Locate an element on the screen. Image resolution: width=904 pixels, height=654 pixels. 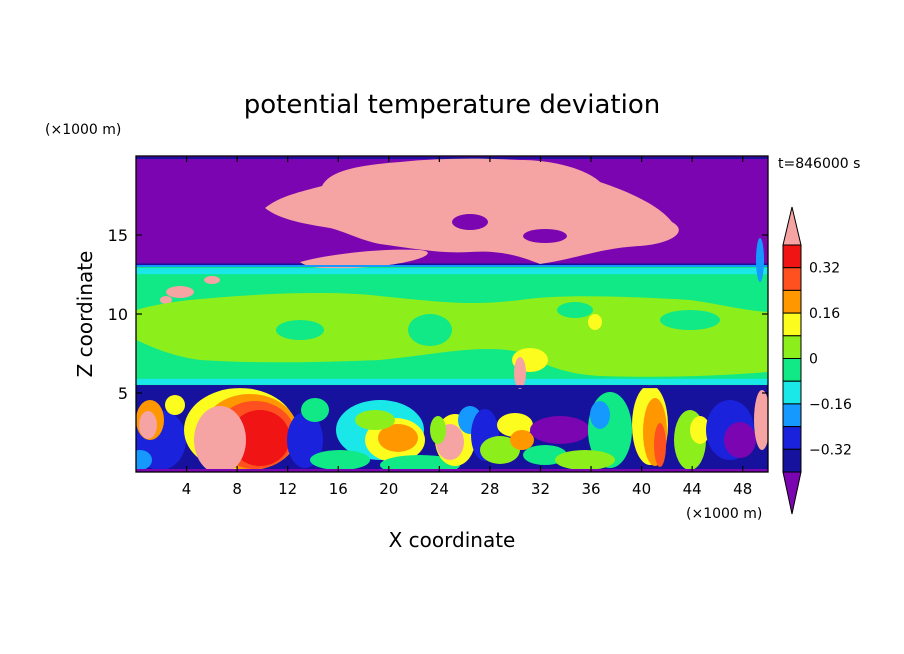
x-unit-label: (×1000 m) is located at coordinates (724, 514).